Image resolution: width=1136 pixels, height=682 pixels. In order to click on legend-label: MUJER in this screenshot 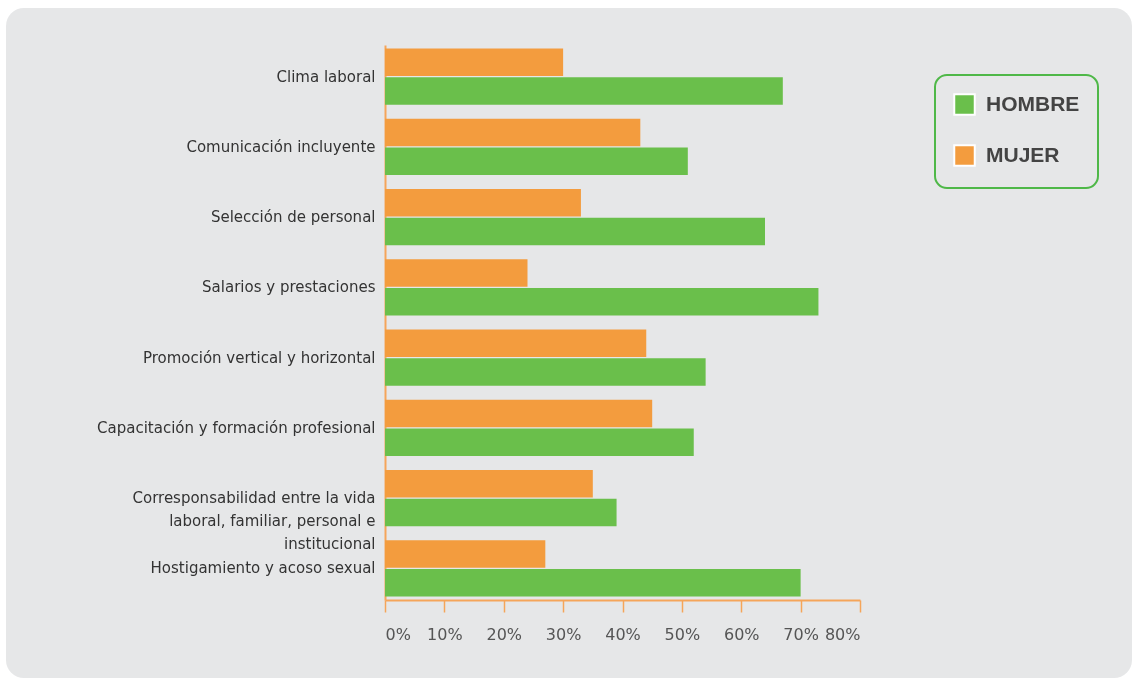, I will do `click(1023, 154)`.